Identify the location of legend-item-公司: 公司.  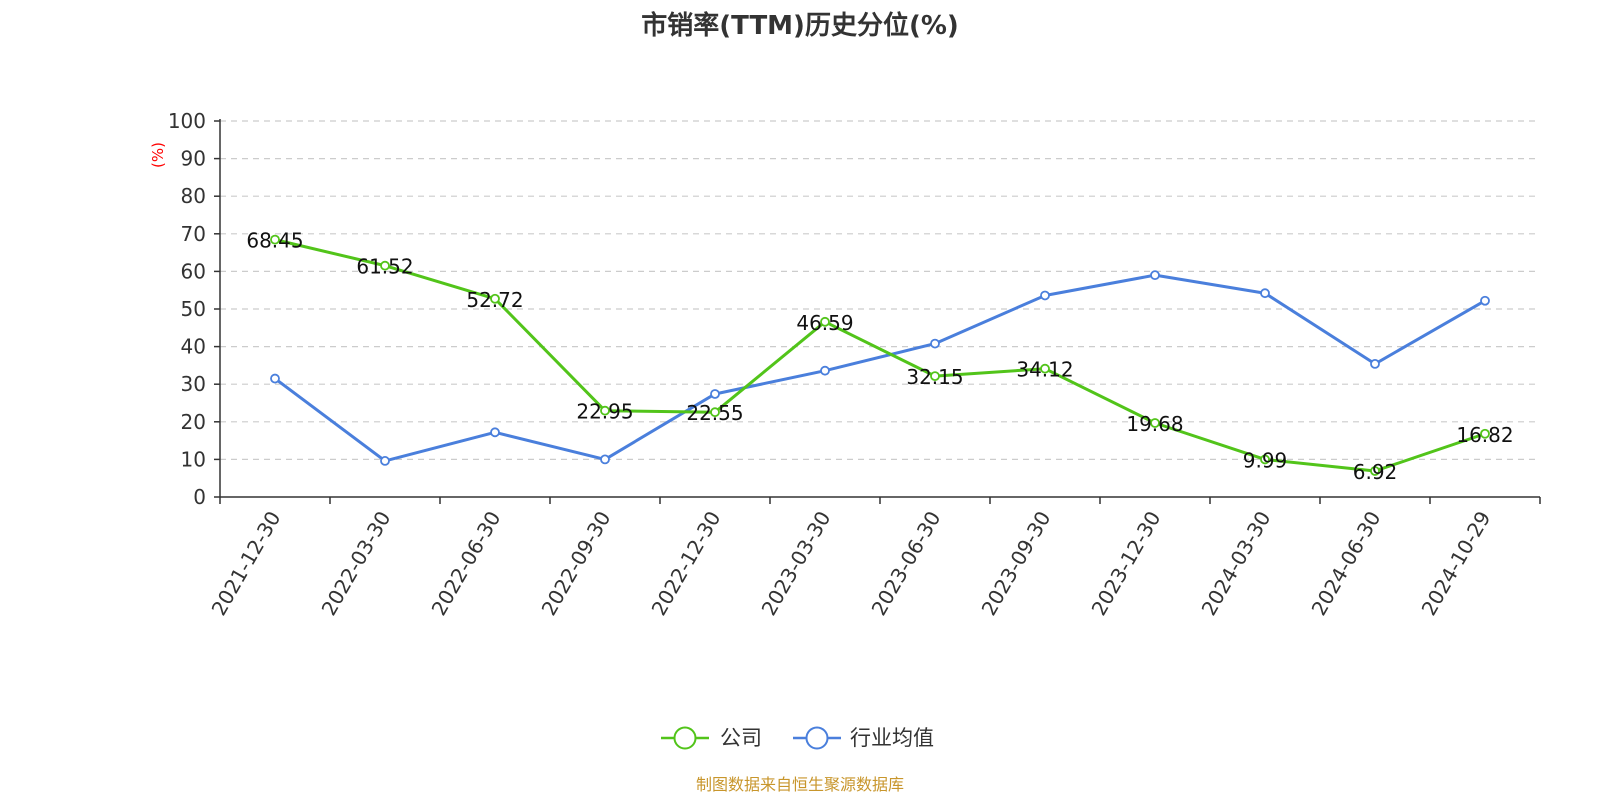
(711, 738).